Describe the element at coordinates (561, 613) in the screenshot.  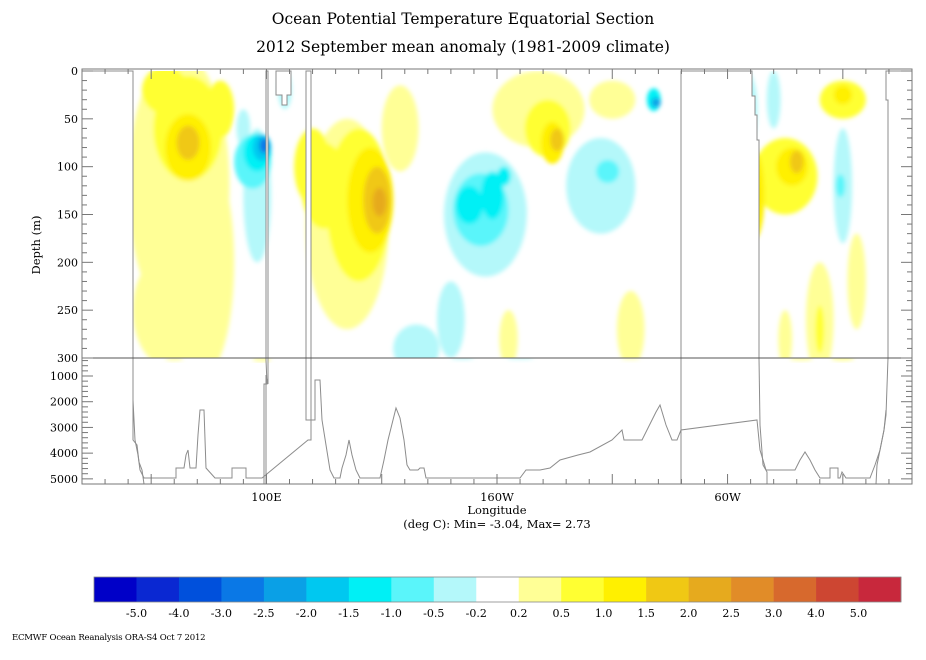
I see `colorbar-label: 0.5` at that location.